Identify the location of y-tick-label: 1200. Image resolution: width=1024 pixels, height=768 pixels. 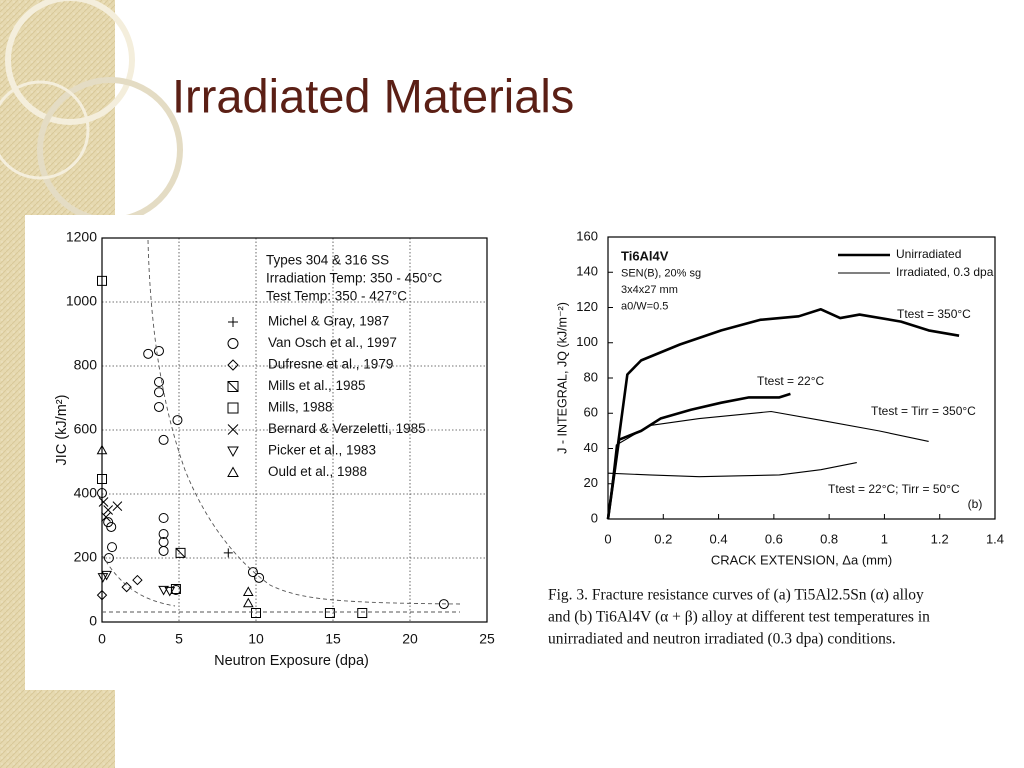
(81, 237).